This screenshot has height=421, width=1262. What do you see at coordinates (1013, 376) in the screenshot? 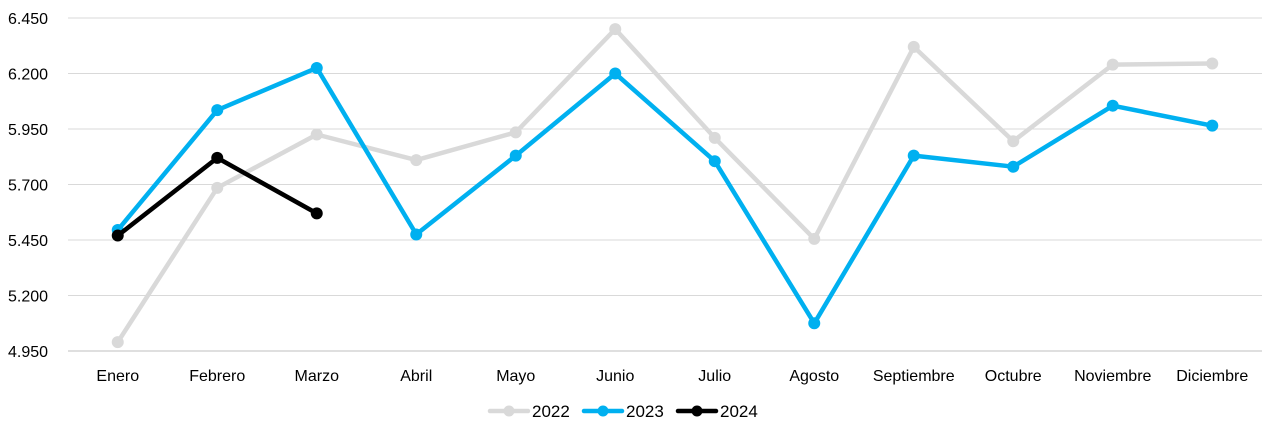
I see `x-tick-label: Octubre` at bounding box center [1013, 376].